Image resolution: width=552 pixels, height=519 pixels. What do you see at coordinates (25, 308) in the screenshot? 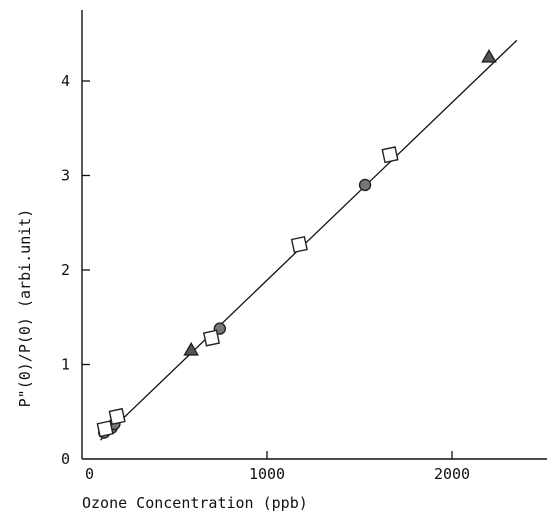
I see `y-axis-title: P"(0)/P(0) (arbi.unit)` at bounding box center [25, 308].